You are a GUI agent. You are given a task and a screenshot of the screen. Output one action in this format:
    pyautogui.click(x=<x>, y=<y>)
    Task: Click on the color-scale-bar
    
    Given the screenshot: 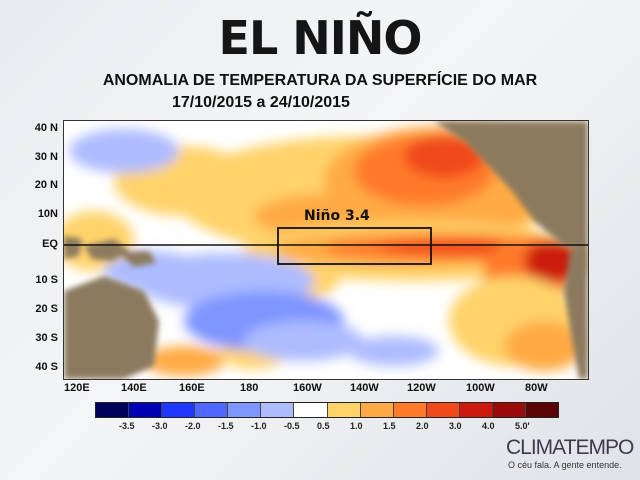 What is the action you would take?
    pyautogui.click(x=327, y=410)
    